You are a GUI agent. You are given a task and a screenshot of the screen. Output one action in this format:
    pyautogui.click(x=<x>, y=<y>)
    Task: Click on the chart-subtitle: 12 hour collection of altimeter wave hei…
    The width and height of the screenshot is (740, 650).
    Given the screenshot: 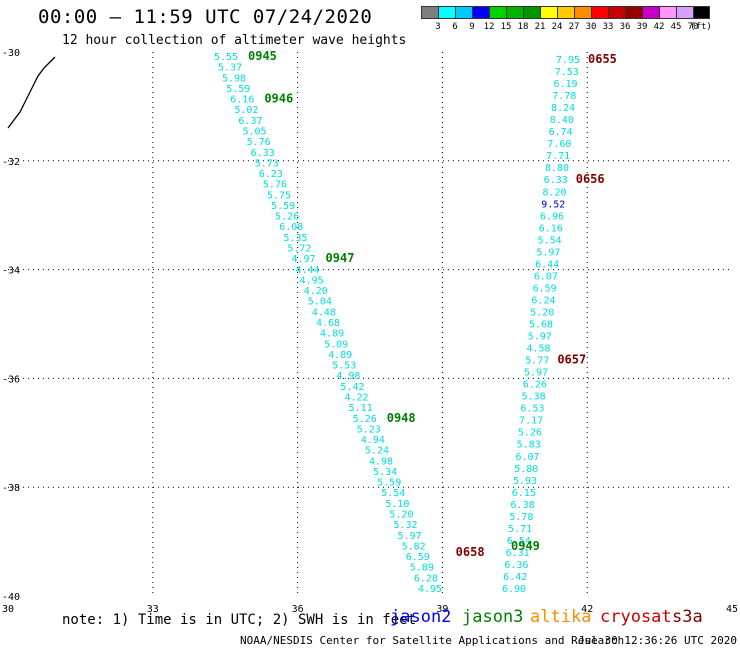 What is the action you would take?
    pyautogui.click(x=234, y=40)
    